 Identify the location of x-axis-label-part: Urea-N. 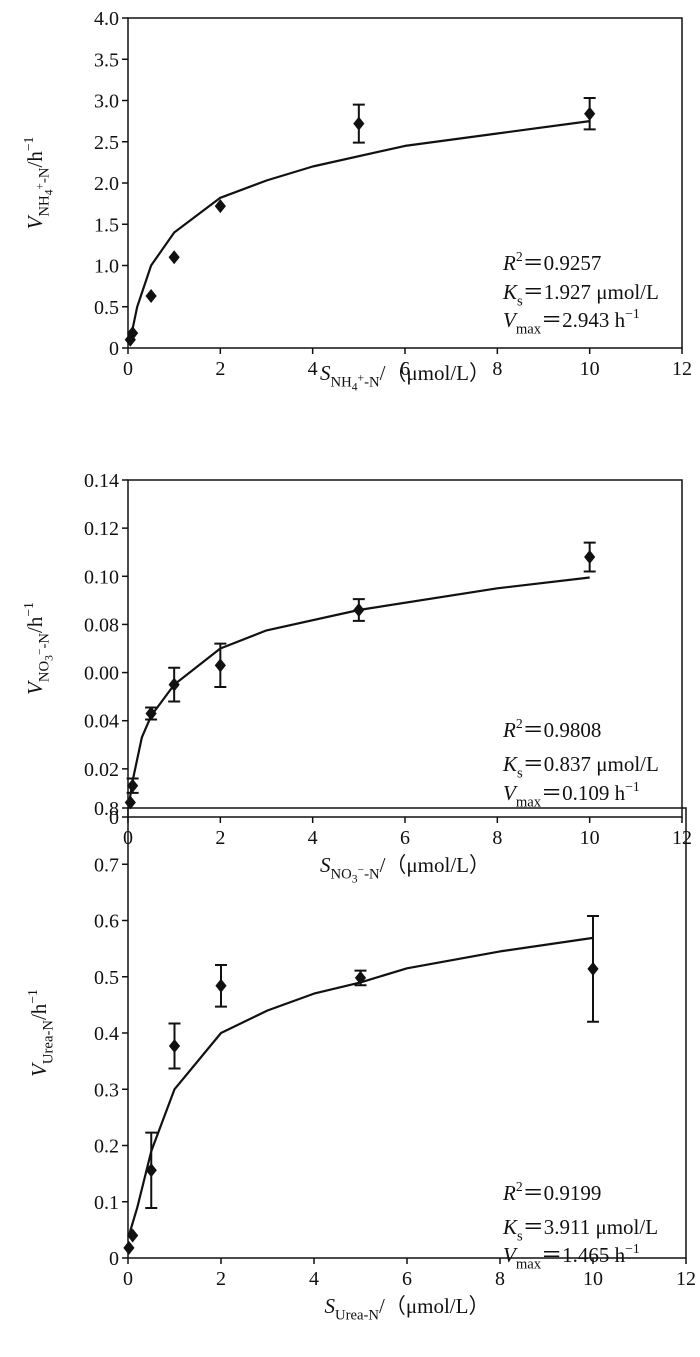
(357, 1315).